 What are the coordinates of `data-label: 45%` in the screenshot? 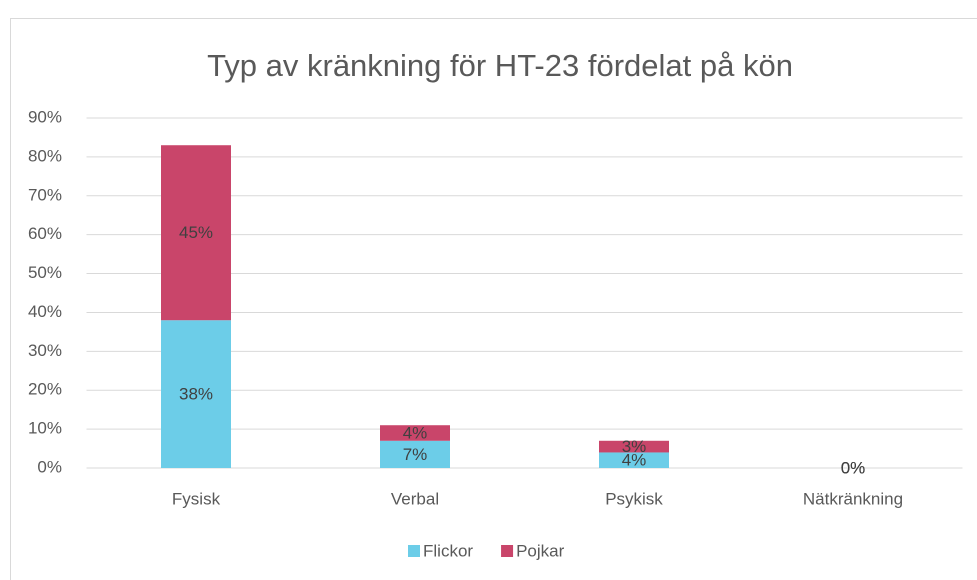 It's located at (196, 232).